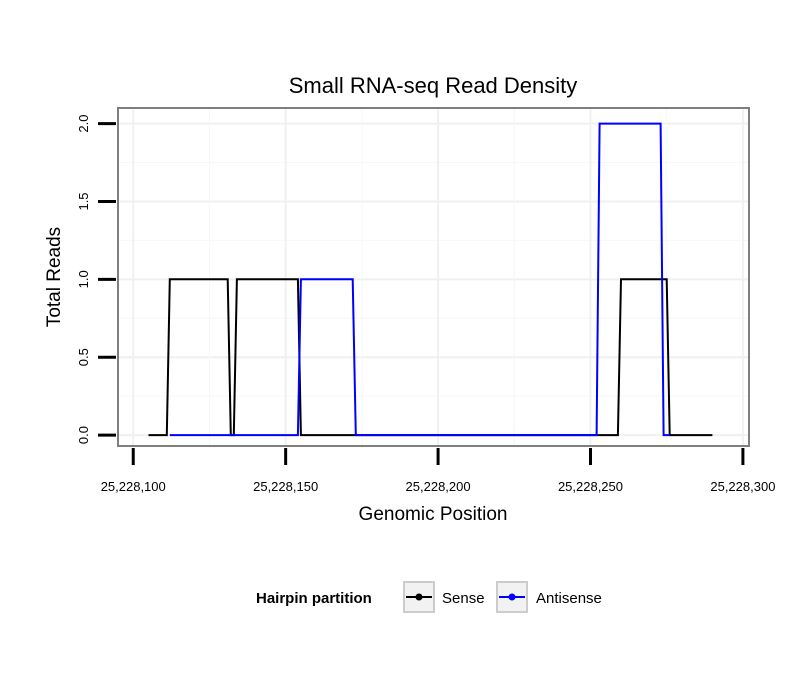 The width and height of the screenshot is (810, 690). I want to click on y-tick-label: 2.0, so click(83, 124).